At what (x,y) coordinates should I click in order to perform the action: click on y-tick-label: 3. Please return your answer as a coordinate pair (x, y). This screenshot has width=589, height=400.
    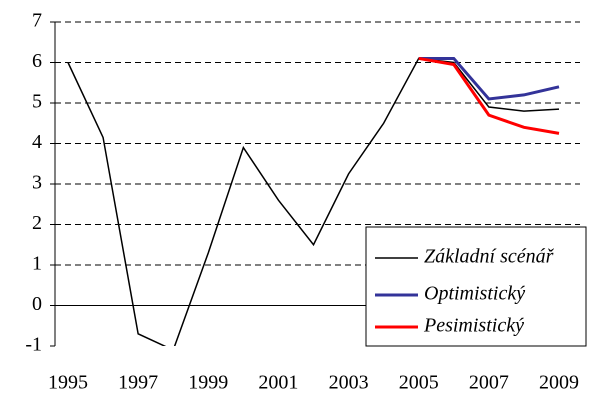
    Looking at the image, I should click on (37, 183).